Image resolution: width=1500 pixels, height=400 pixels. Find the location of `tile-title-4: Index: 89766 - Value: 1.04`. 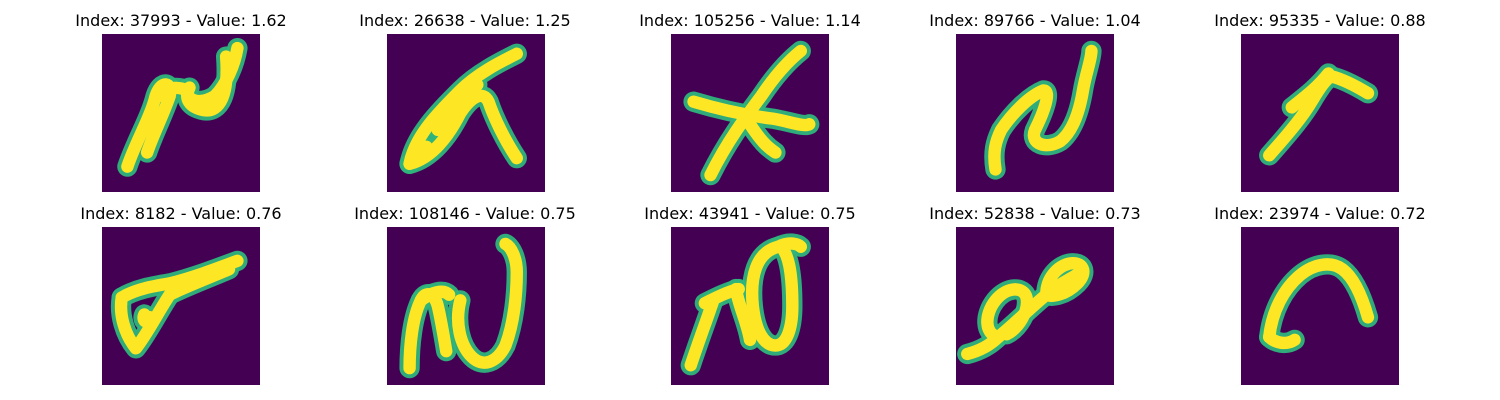

tile-title-4: Index: 89766 - Value: 1.04 is located at coordinates (1035, 20).